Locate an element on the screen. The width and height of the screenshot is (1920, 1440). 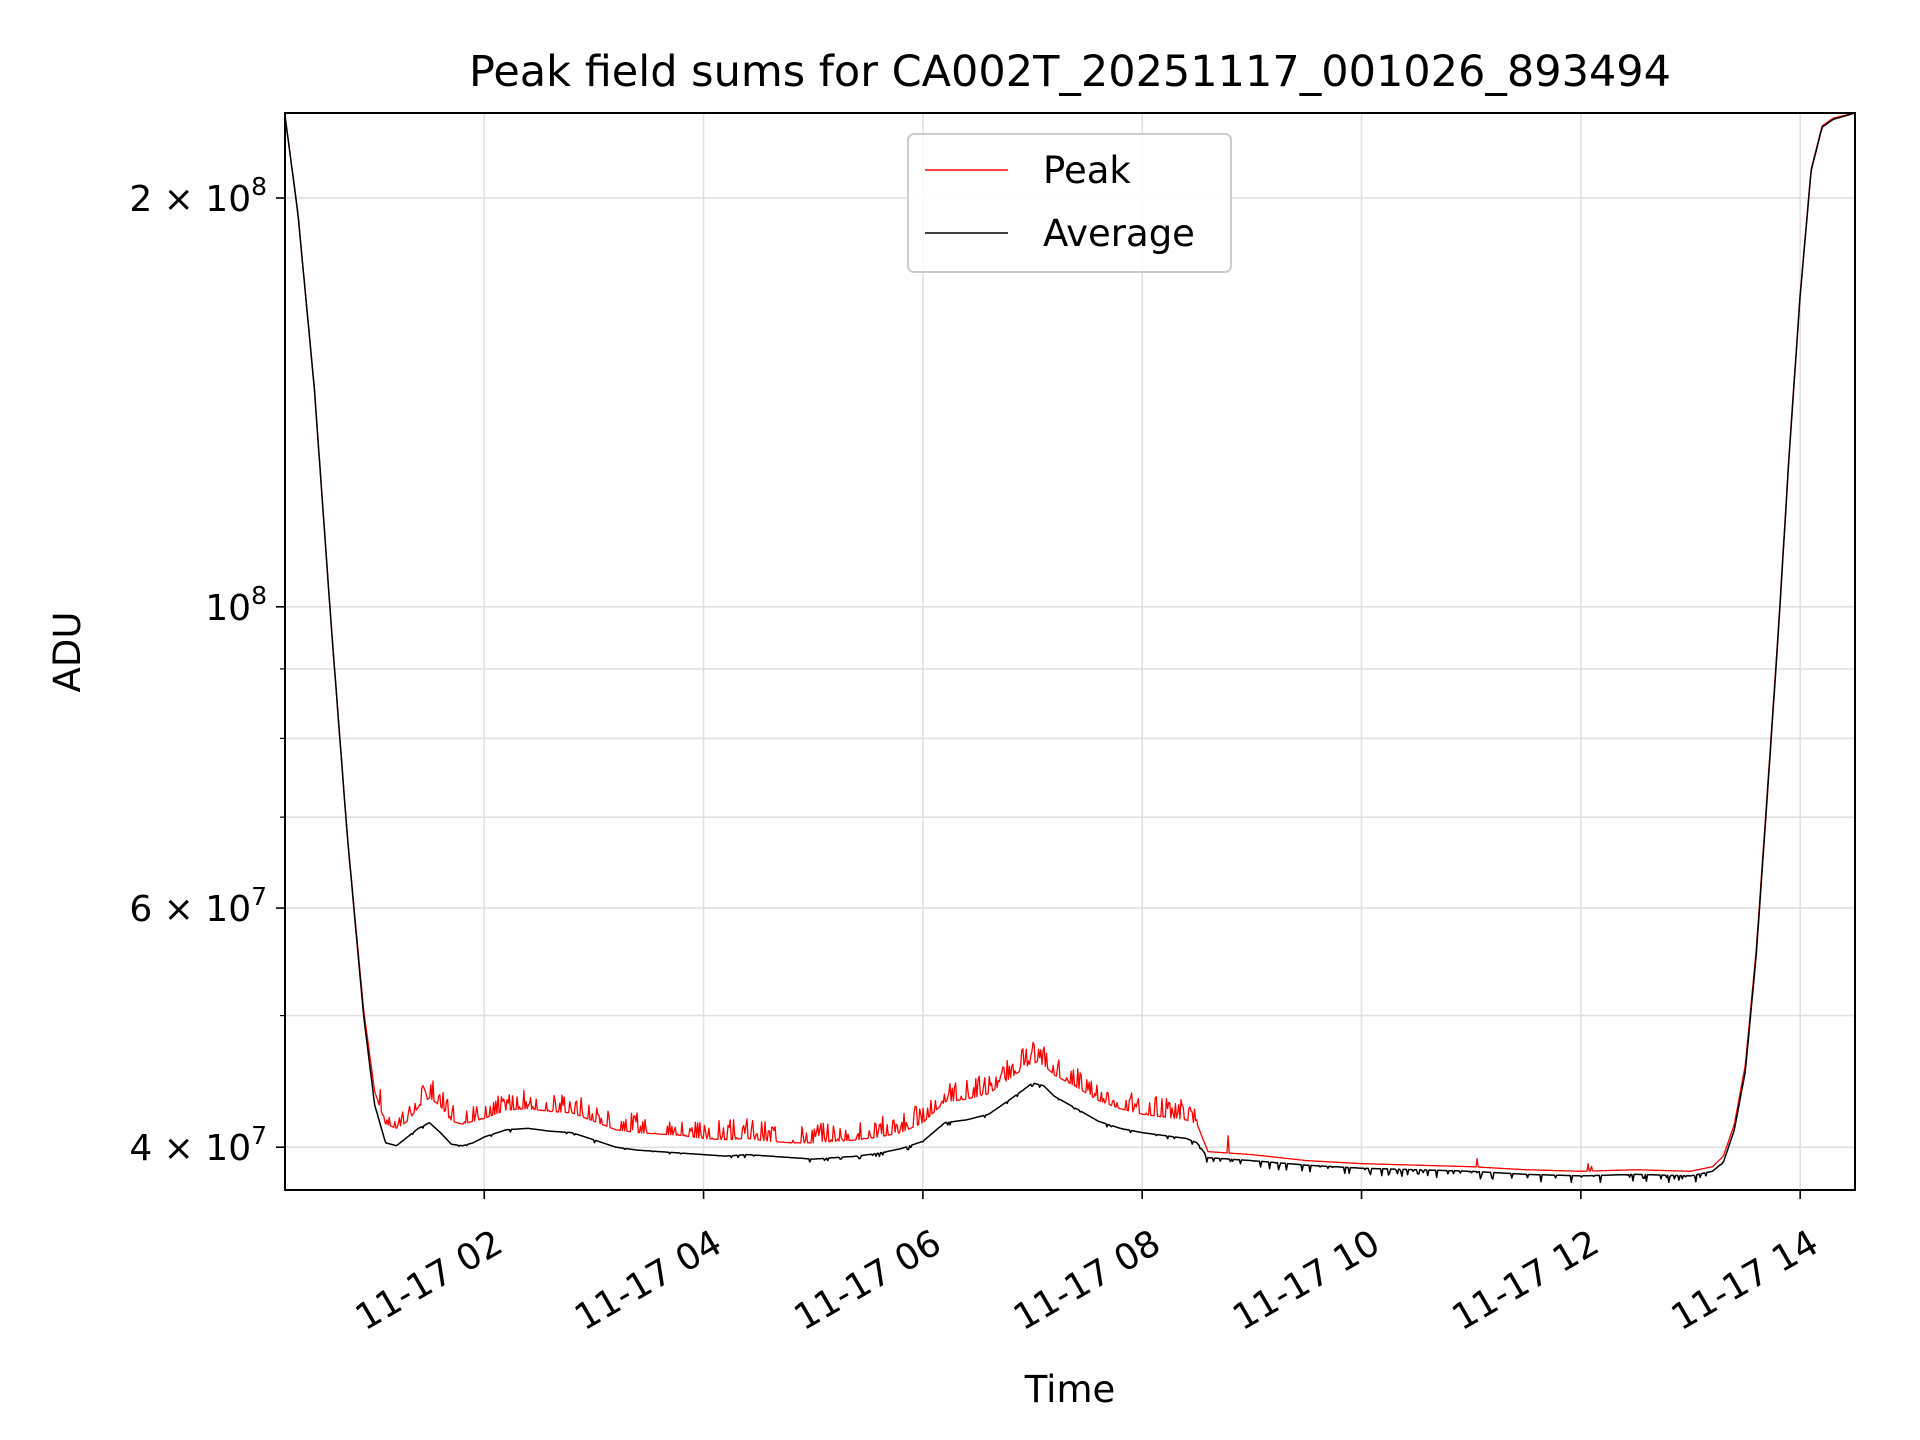
y-tick-label: 2 × 108 is located at coordinates (198, 196).